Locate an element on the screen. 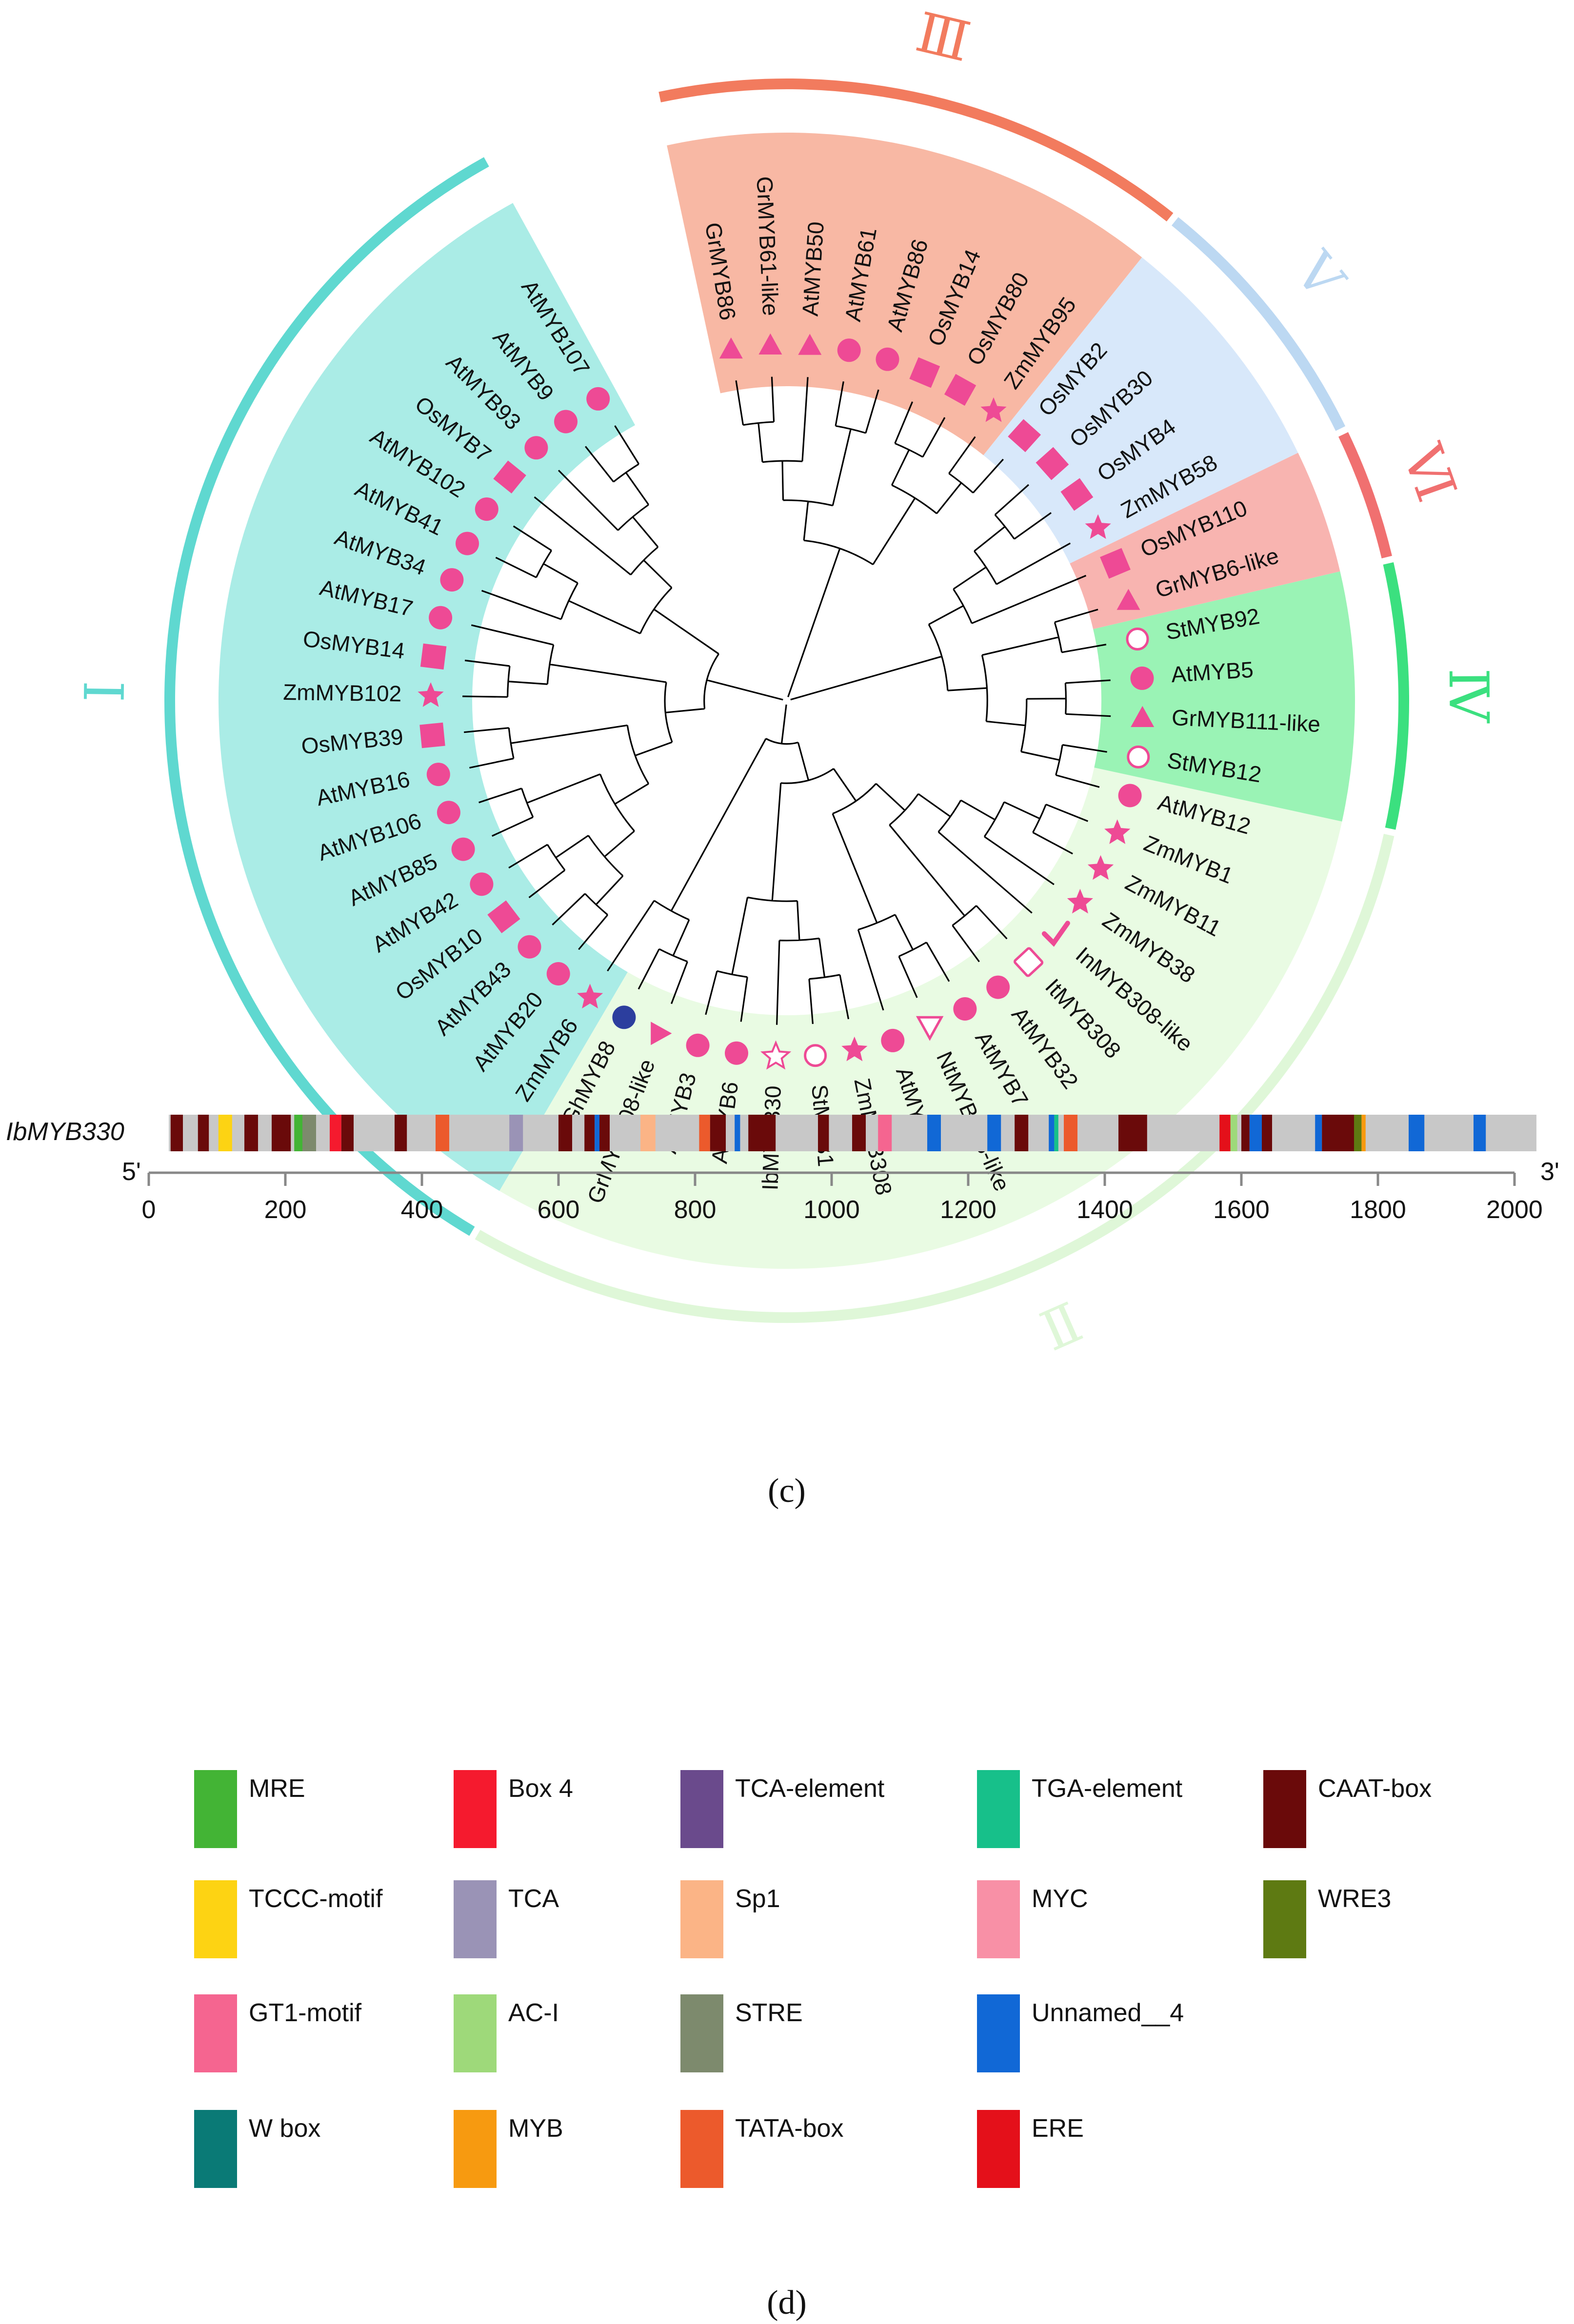 Image resolution: width=1574 pixels, height=2324 pixels. legend-swatch-mre is located at coordinates (216, 1809).